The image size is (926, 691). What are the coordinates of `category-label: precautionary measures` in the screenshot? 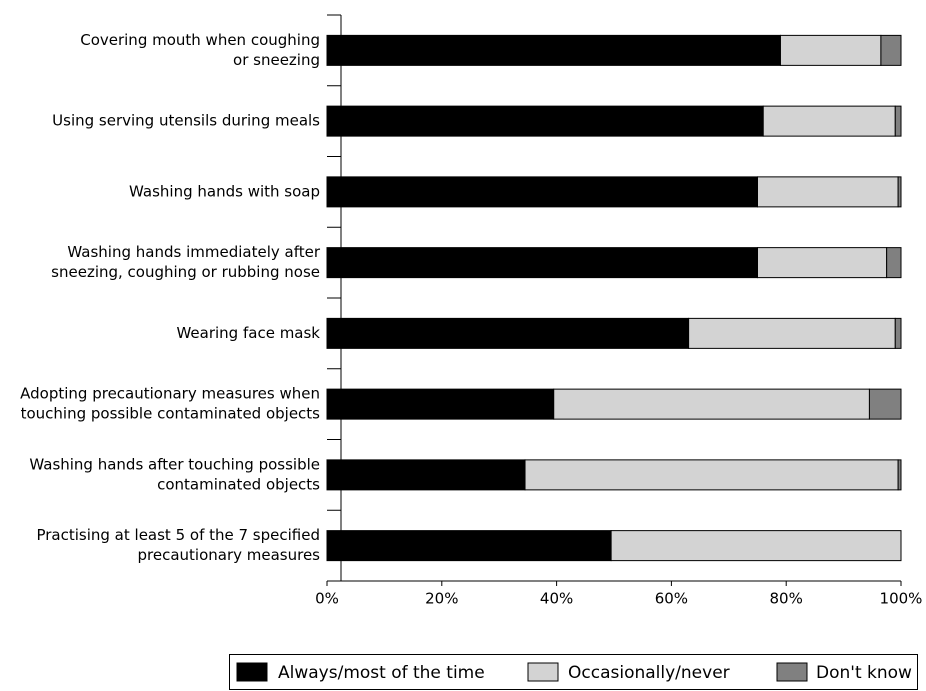 It's located at (228, 555).